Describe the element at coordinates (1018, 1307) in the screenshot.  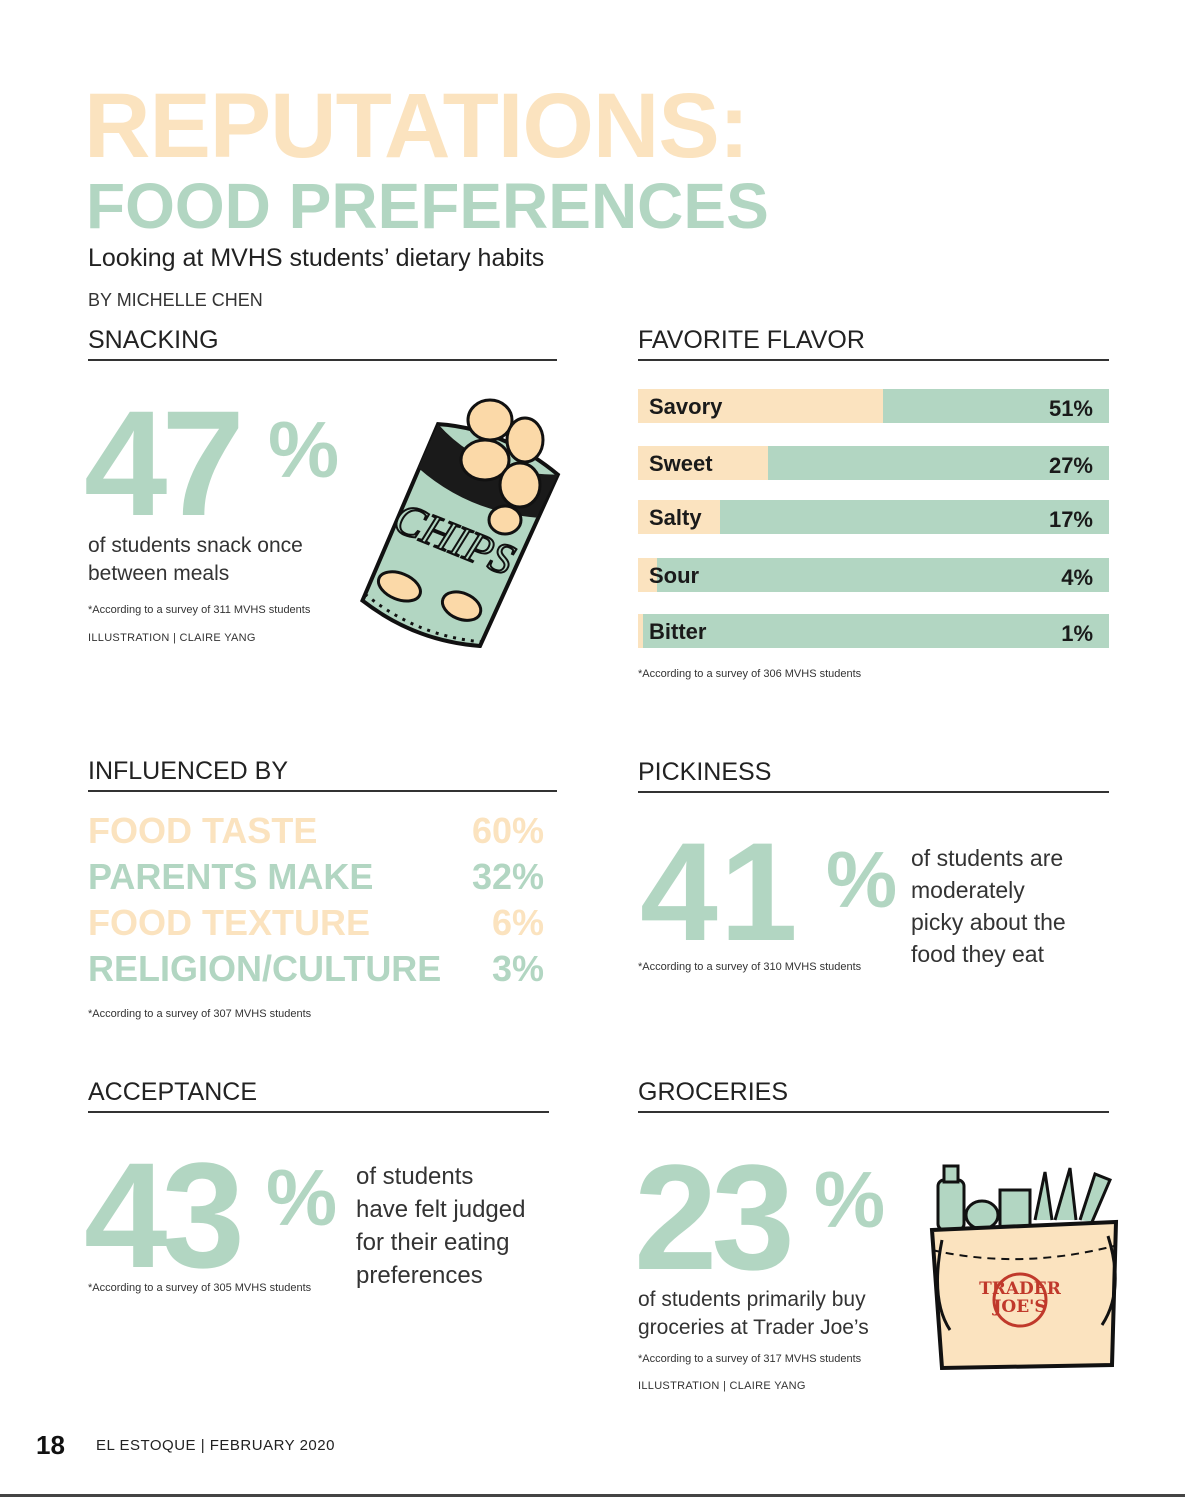
I see `grocery-bag-brand-line2: JOE'S` at that location.